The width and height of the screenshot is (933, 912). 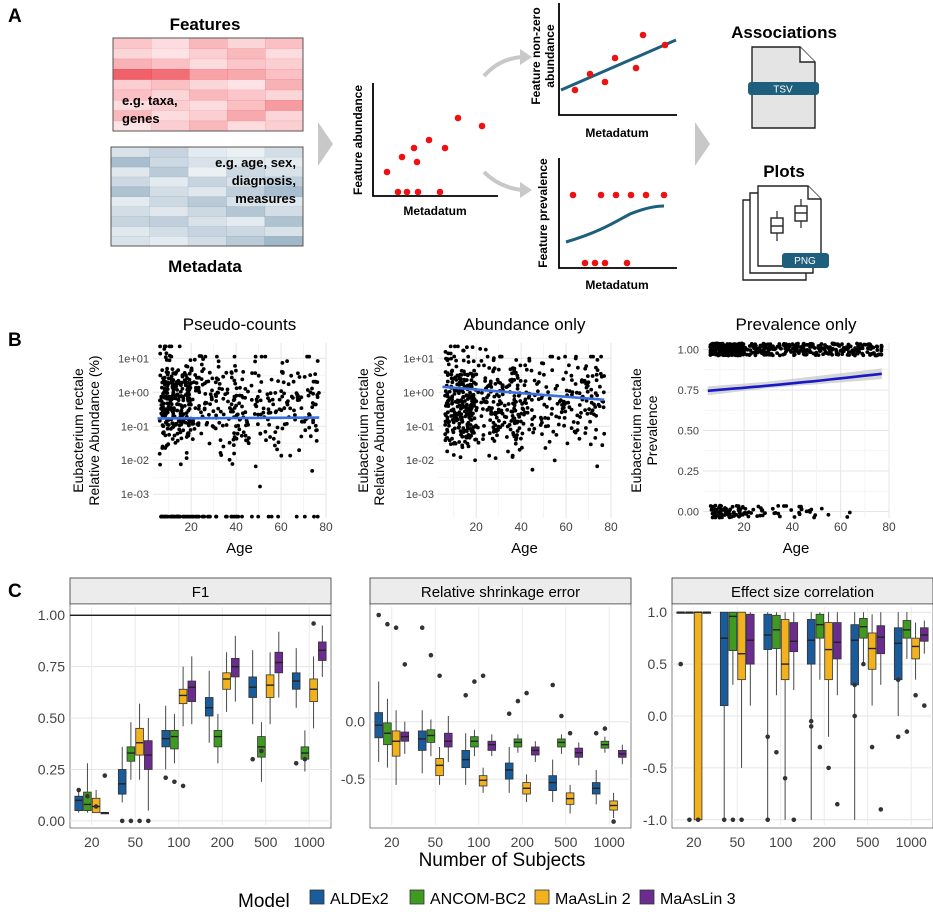 I want to click on document-fold, so click(x=807, y=55).